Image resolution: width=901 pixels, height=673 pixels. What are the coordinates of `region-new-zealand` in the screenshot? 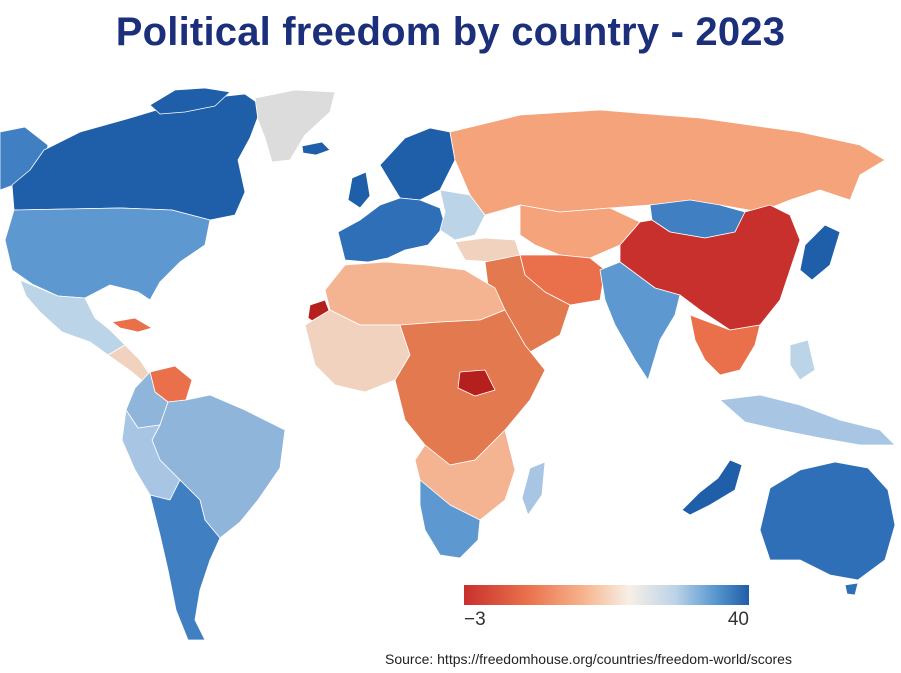 It's located at (712, 487).